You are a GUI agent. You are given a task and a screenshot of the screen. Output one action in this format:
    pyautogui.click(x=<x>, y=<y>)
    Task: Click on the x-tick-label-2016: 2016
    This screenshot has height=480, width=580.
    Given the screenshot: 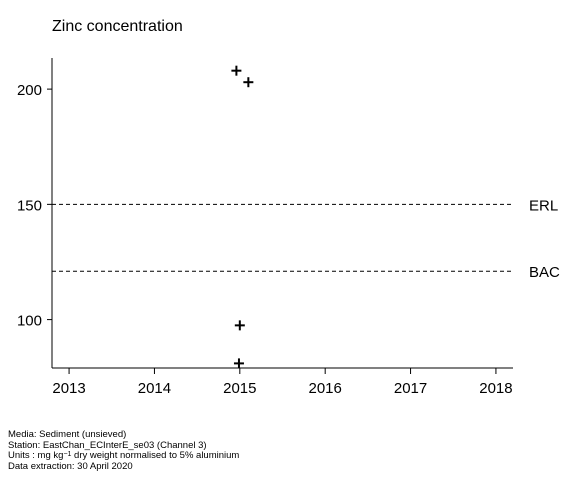 What is the action you would take?
    pyautogui.click(x=324, y=388)
    